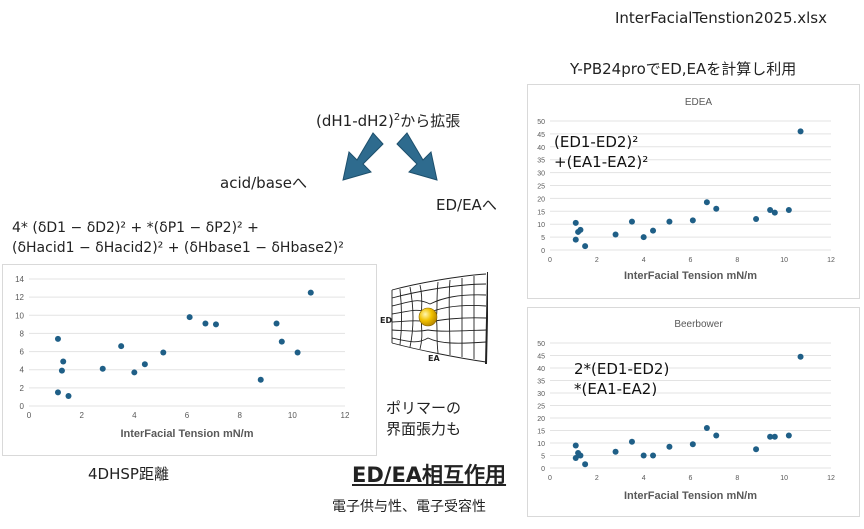 Image resolution: width=864 pixels, height=529 pixels. What do you see at coordinates (428, 317) in the screenshot?
I see `ball-icon` at bounding box center [428, 317].